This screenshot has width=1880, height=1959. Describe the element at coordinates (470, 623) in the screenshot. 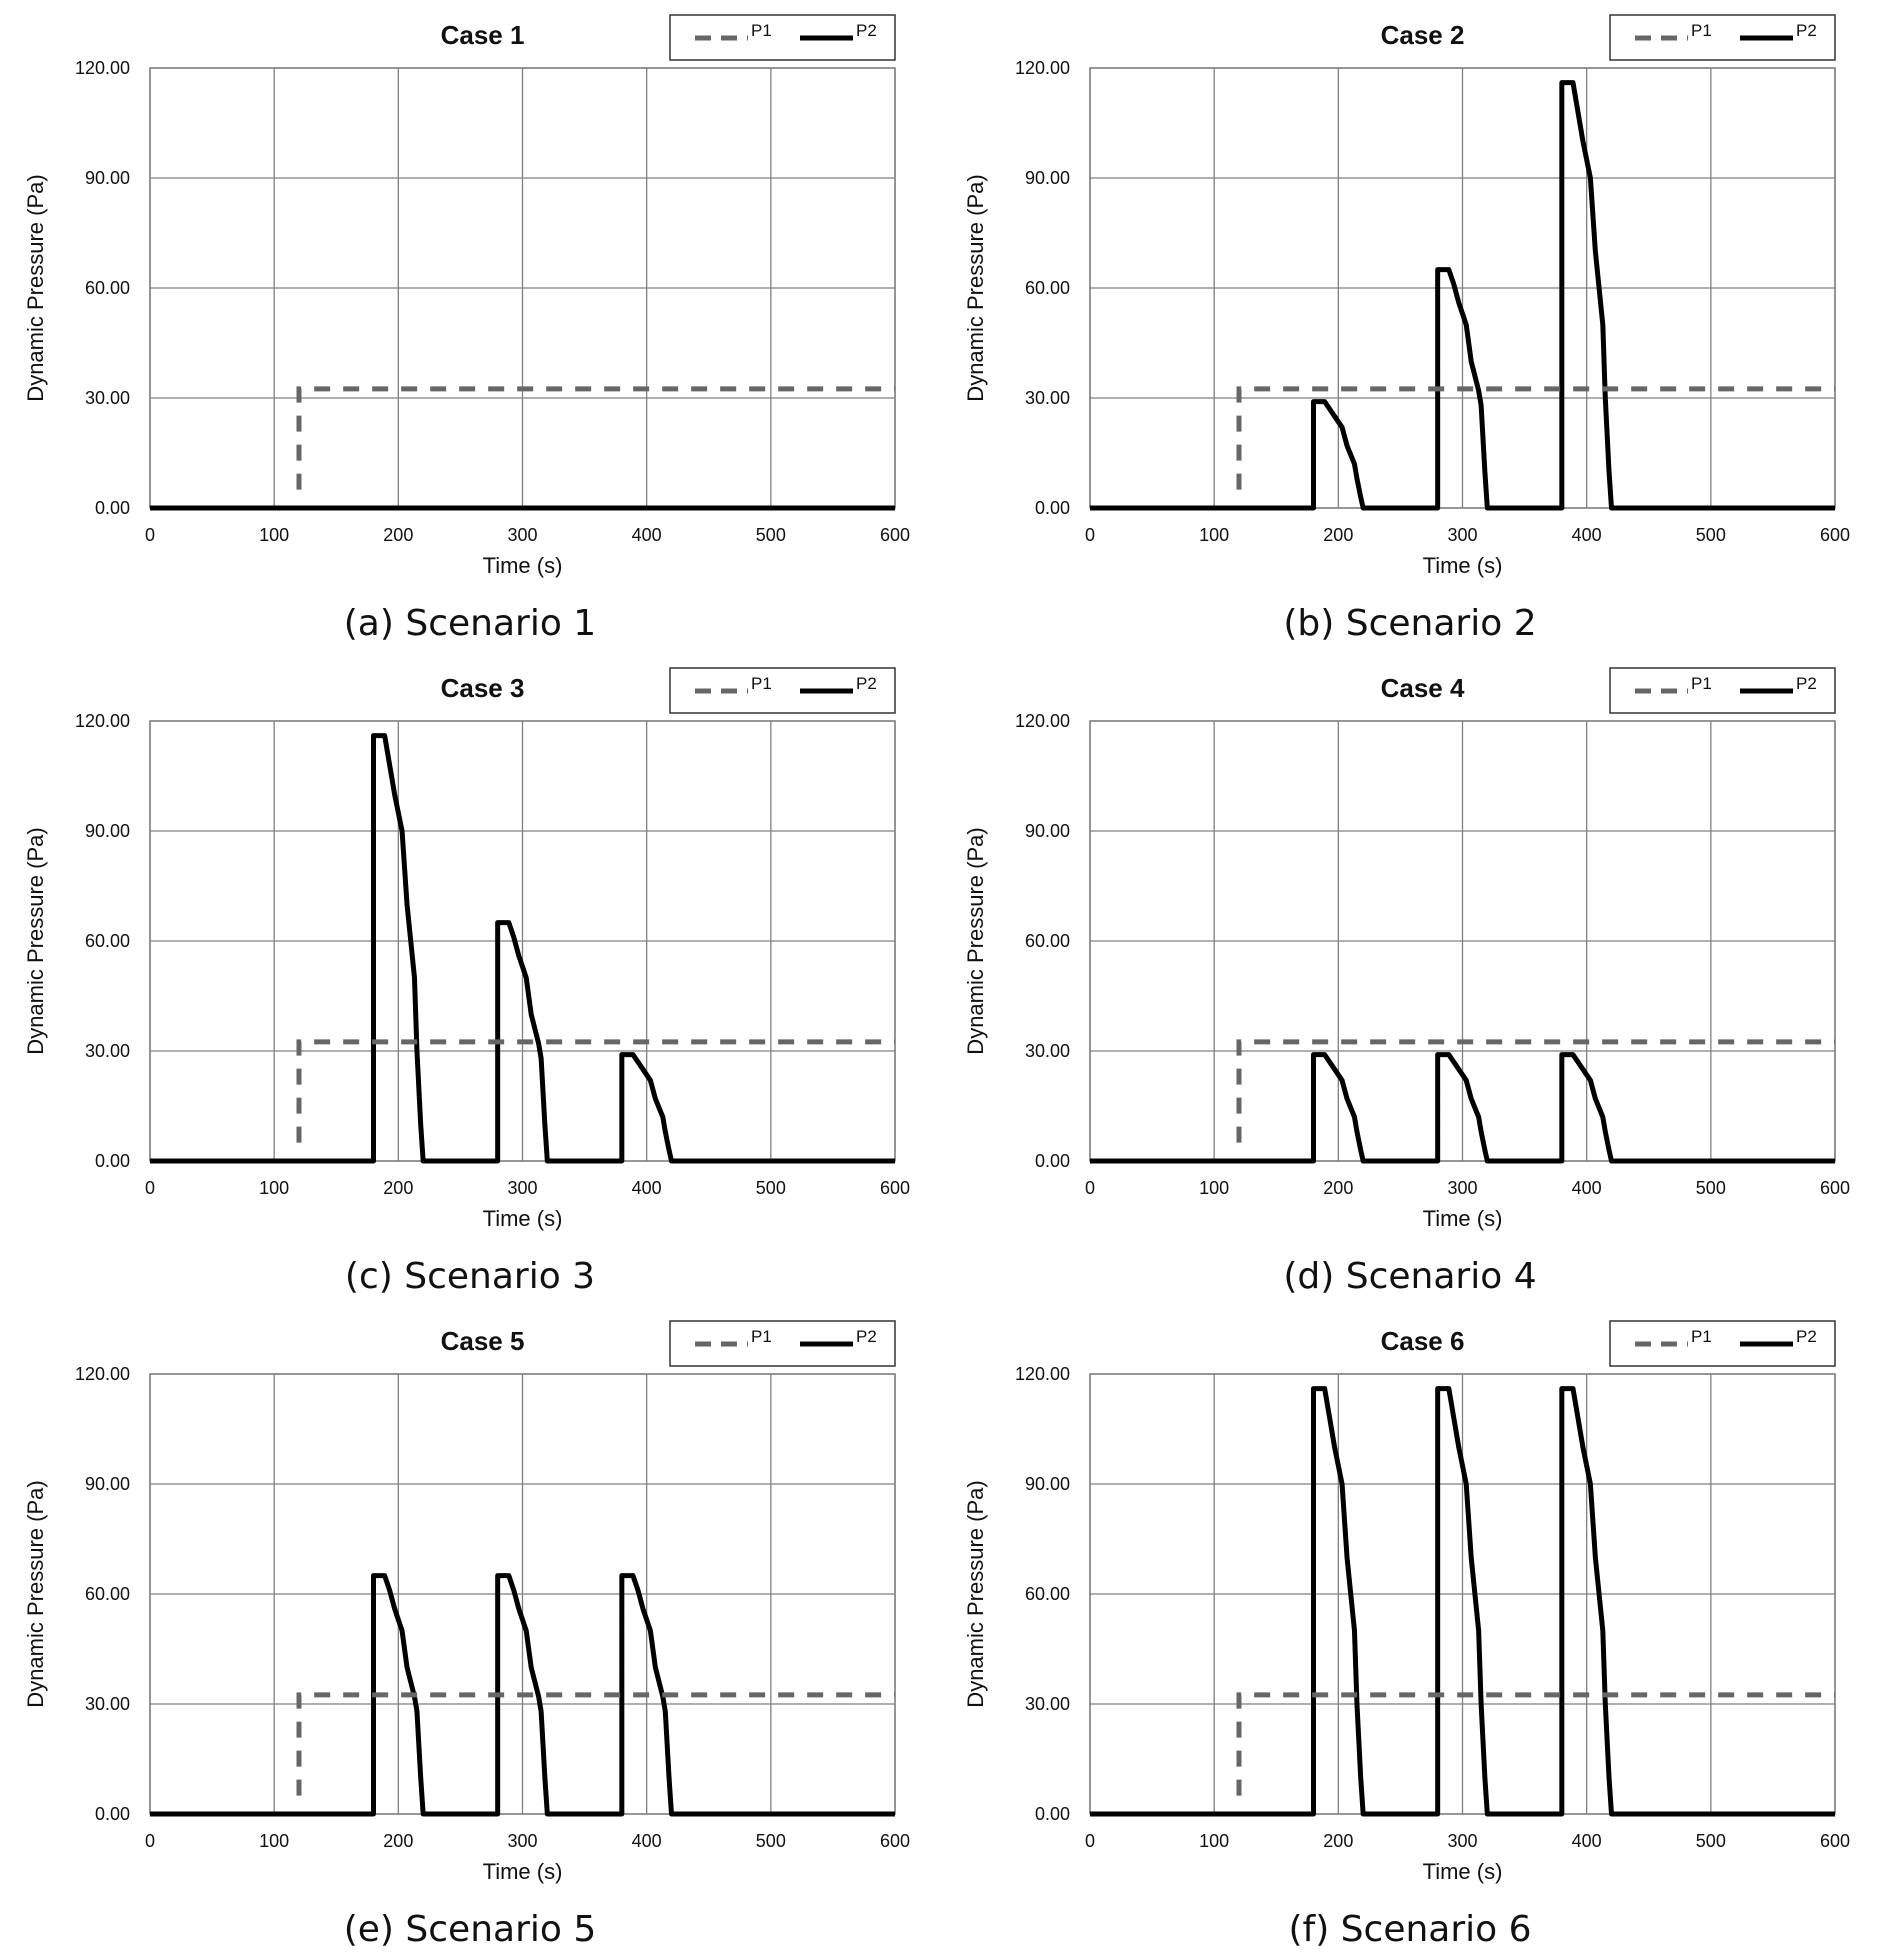

I see `panel-caption: (a) Scenario 1` at that location.